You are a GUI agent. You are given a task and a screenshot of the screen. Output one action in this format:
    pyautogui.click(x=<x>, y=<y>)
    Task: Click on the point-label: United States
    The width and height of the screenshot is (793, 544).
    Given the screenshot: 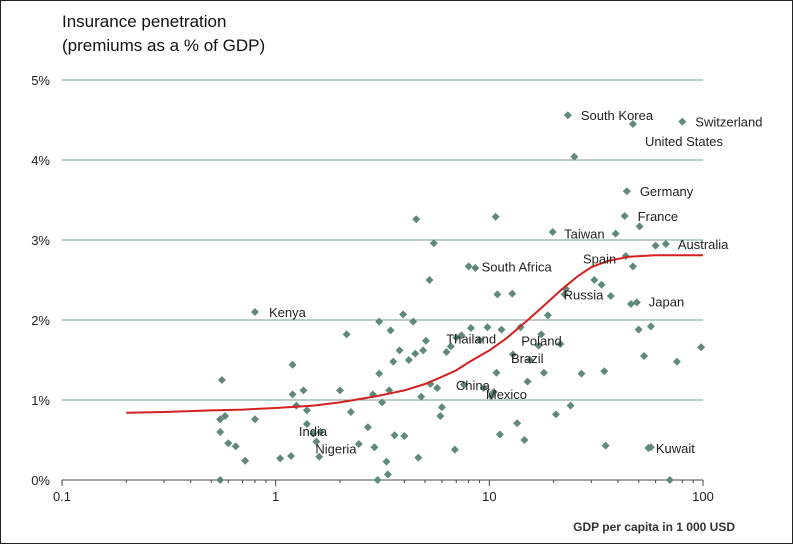 What is the action you would take?
    pyautogui.click(x=684, y=141)
    